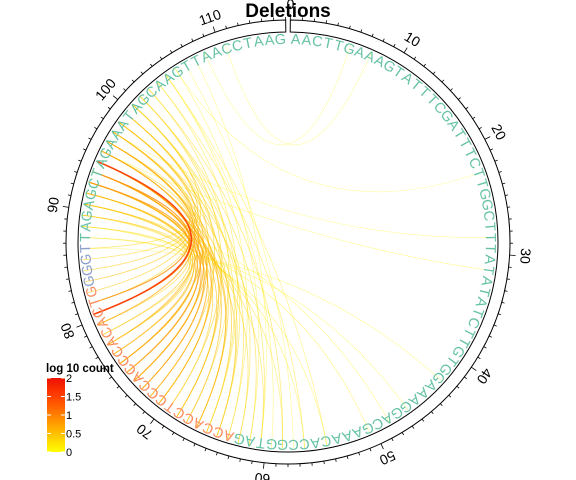 This screenshot has width=576, height=480. Describe the element at coordinates (144, 432) in the screenshot. I see `tick-label: 70` at that location.